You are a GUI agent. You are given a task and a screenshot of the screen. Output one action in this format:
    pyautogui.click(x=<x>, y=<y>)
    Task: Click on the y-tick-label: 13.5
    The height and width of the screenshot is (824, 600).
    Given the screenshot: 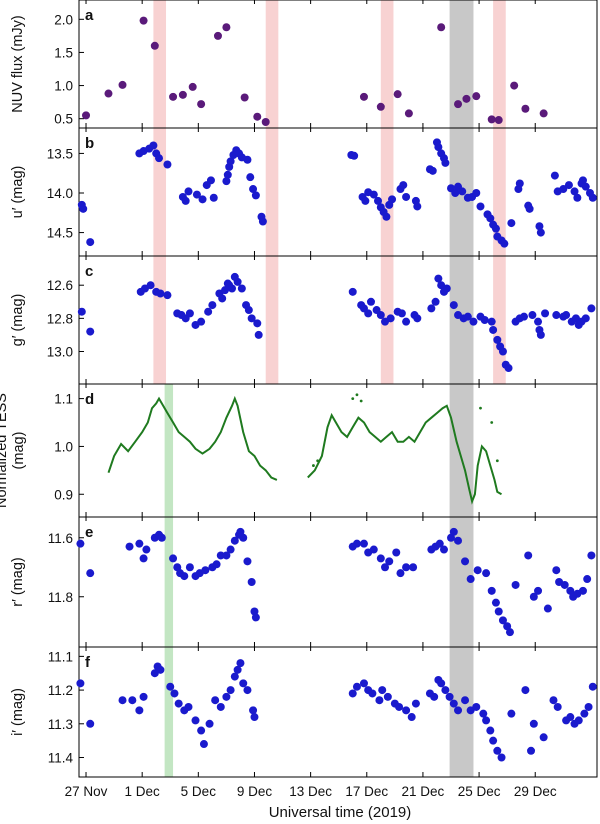 What is the action you would take?
    pyautogui.click(x=60, y=153)
    